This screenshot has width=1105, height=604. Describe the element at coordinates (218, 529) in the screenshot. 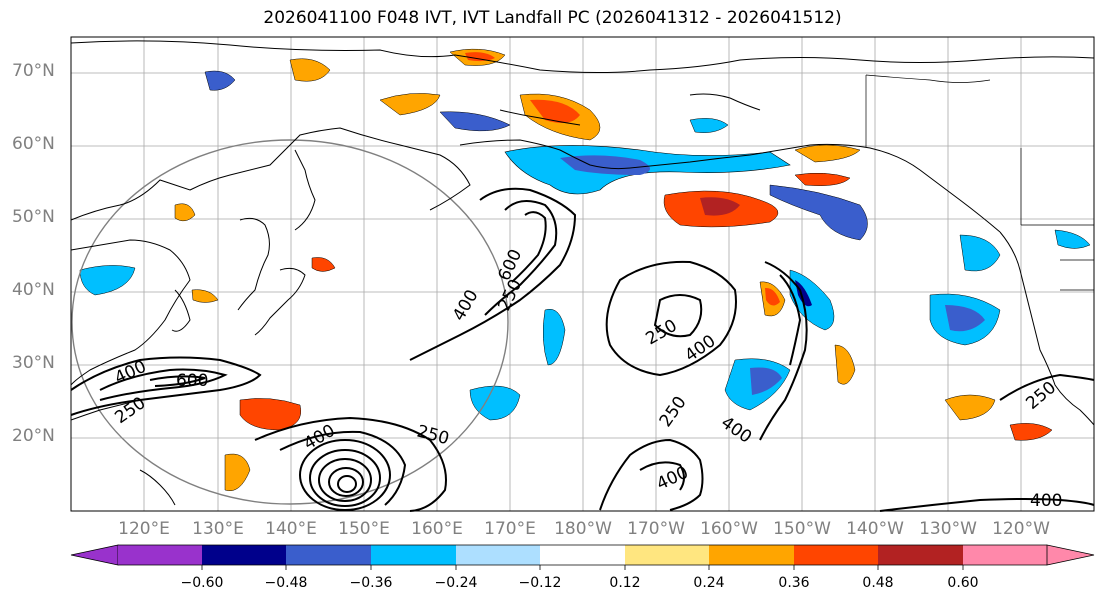

I see `lon-label: 130°E` at that location.